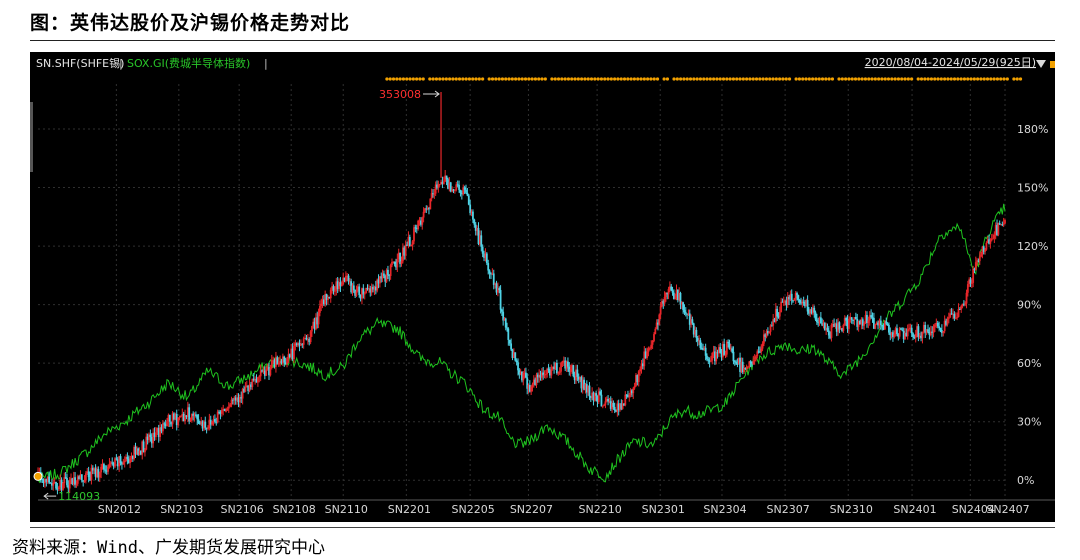 The height and width of the screenshot is (560, 1080). What do you see at coordinates (1041, 64) in the screenshot?
I see `dropdown-triangle-icon` at bounding box center [1041, 64].